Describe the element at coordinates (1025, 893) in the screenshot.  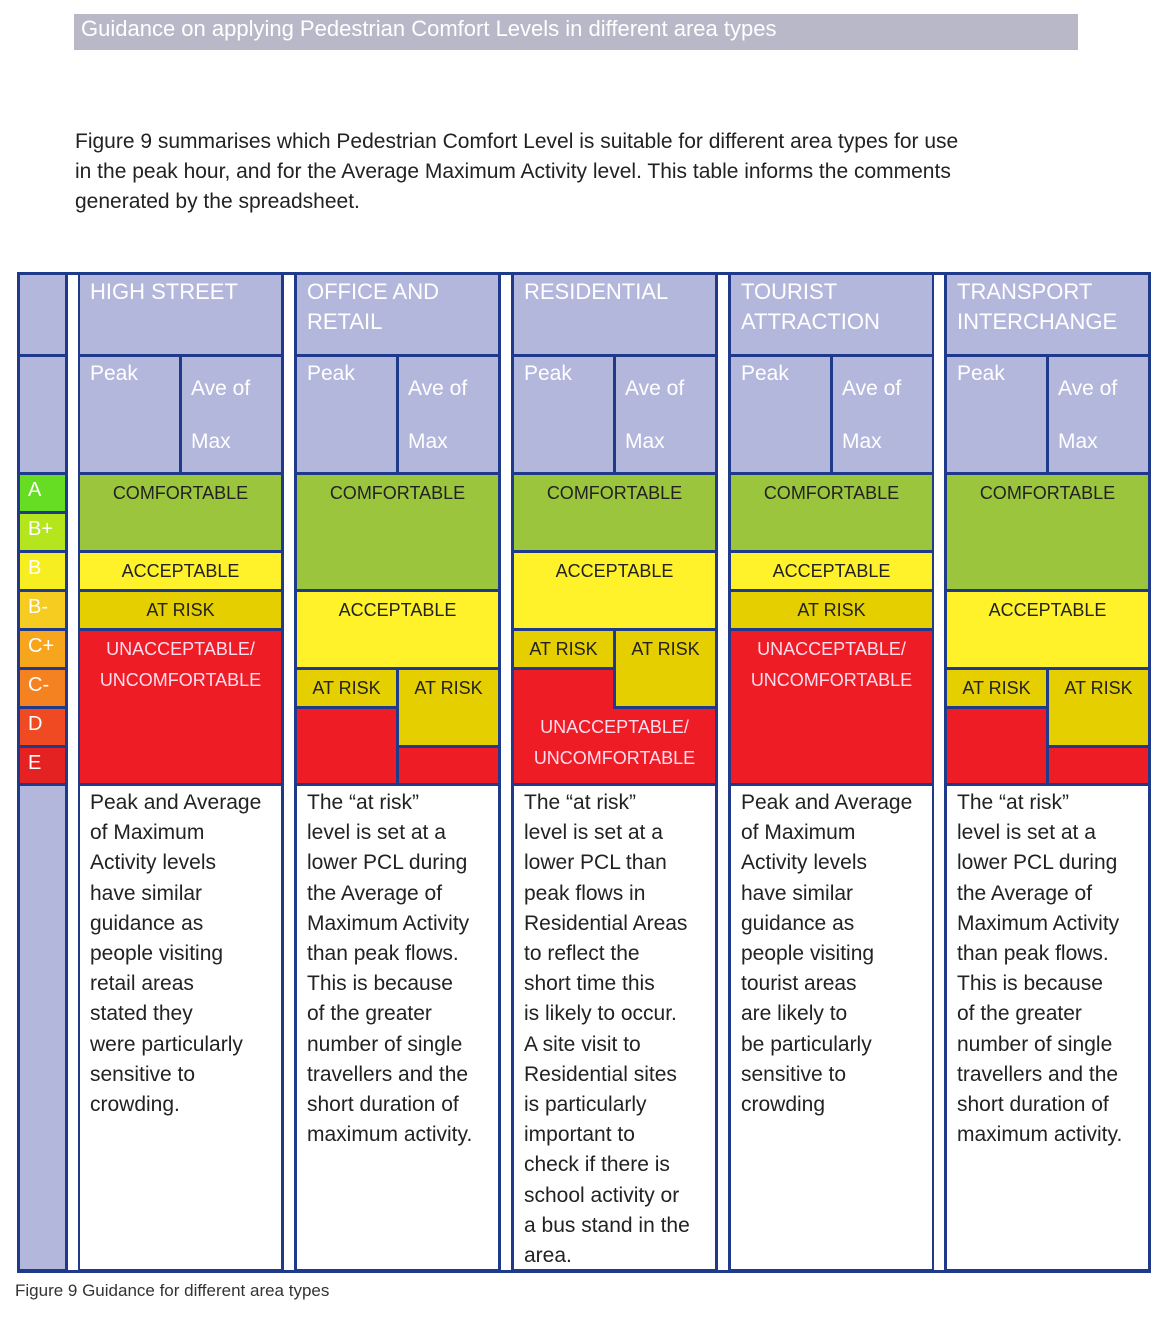
I see `description-line: the Average of` at that location.